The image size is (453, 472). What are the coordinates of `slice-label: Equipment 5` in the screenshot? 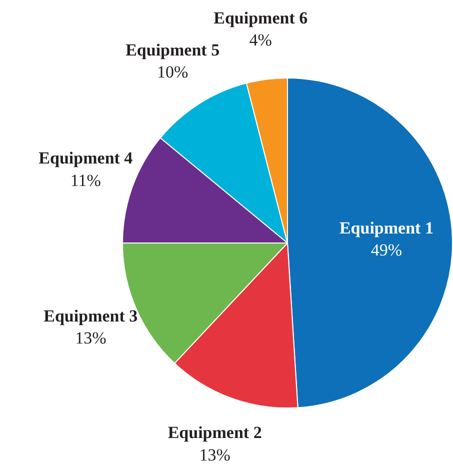 It's located at (173, 50).